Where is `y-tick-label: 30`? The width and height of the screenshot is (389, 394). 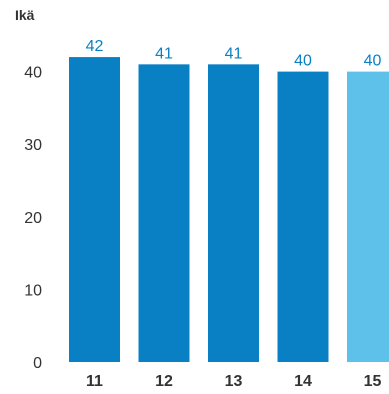
y-tick-label: 30 is located at coordinates (33, 145).